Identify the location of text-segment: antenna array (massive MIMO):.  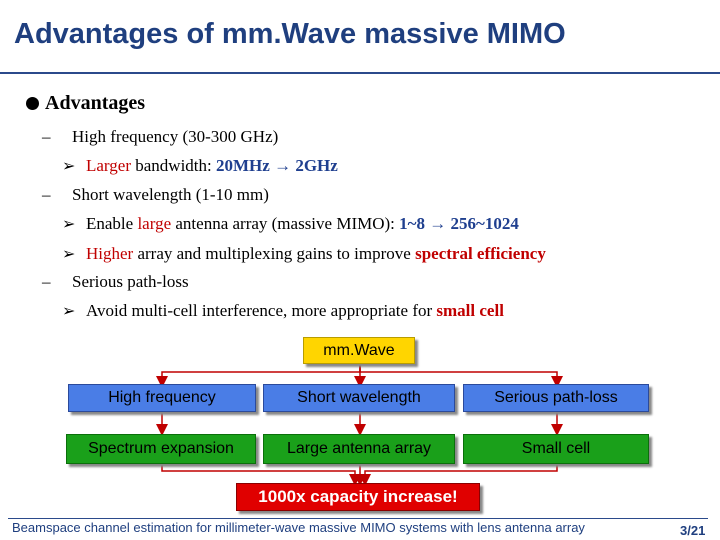
(285, 223).